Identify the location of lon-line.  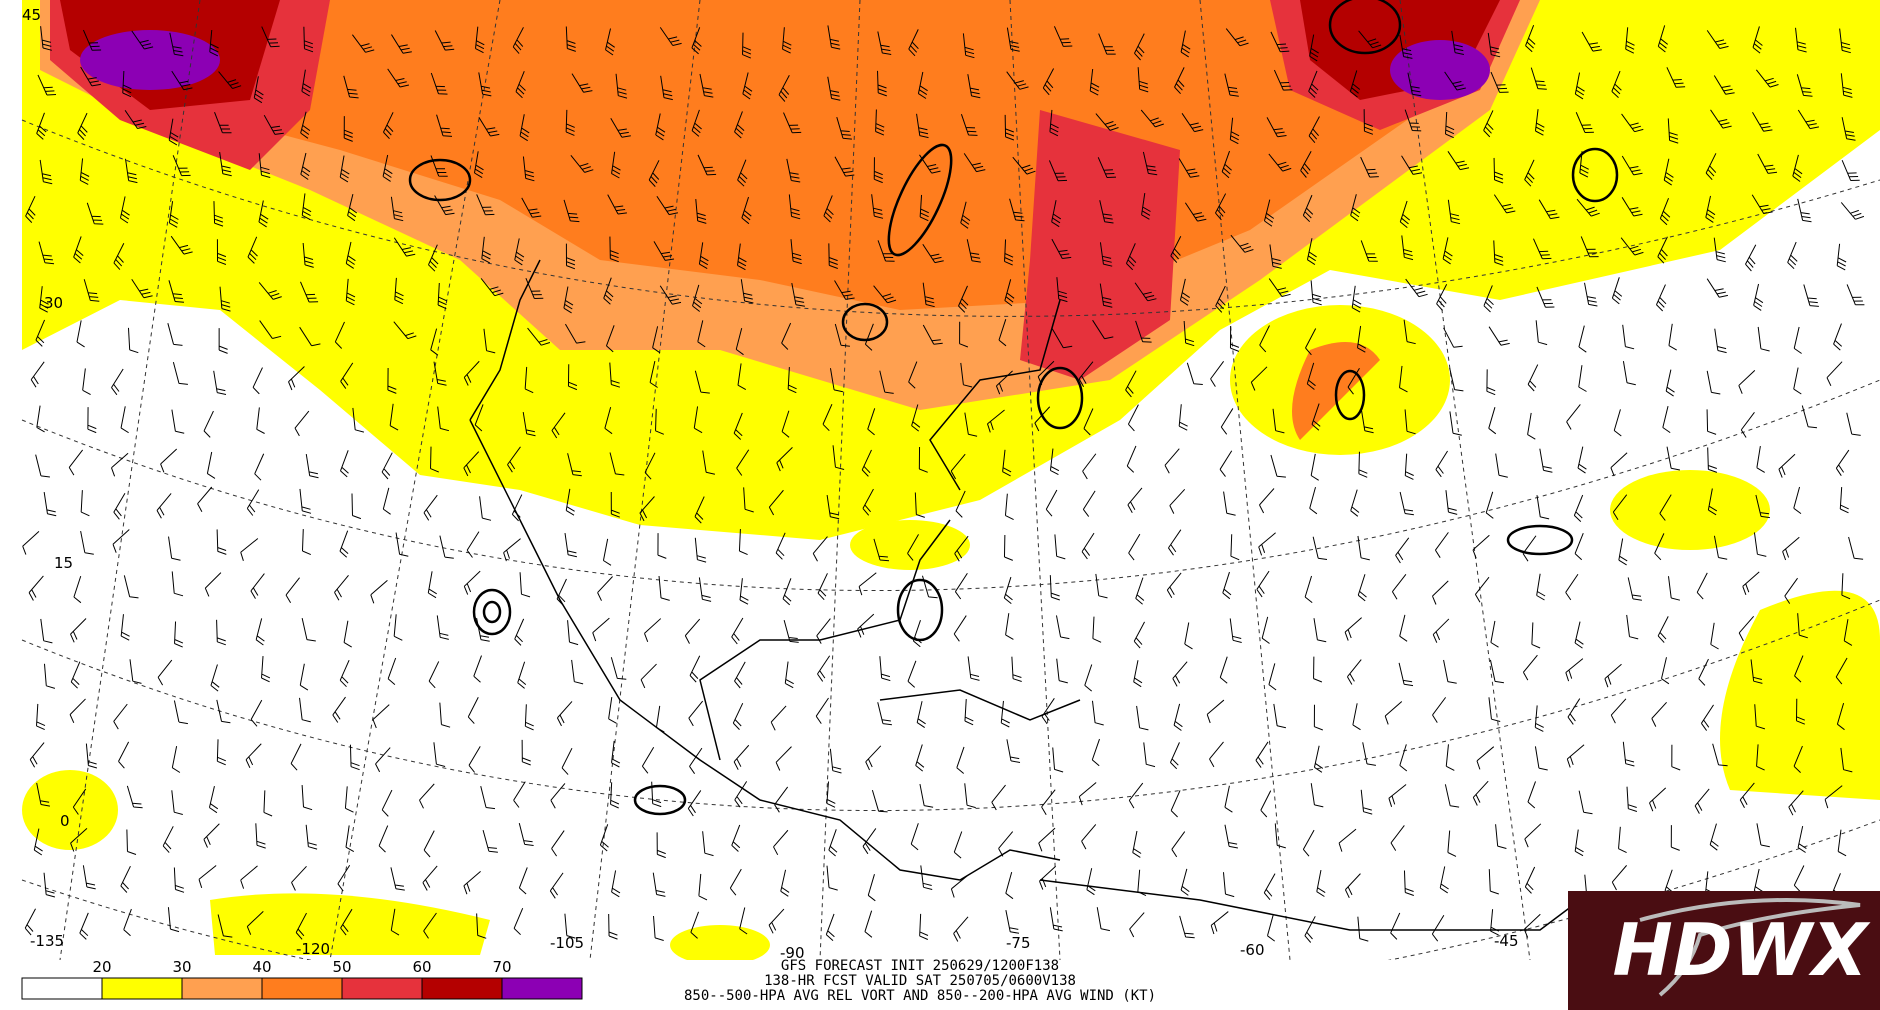
(1465, 480).